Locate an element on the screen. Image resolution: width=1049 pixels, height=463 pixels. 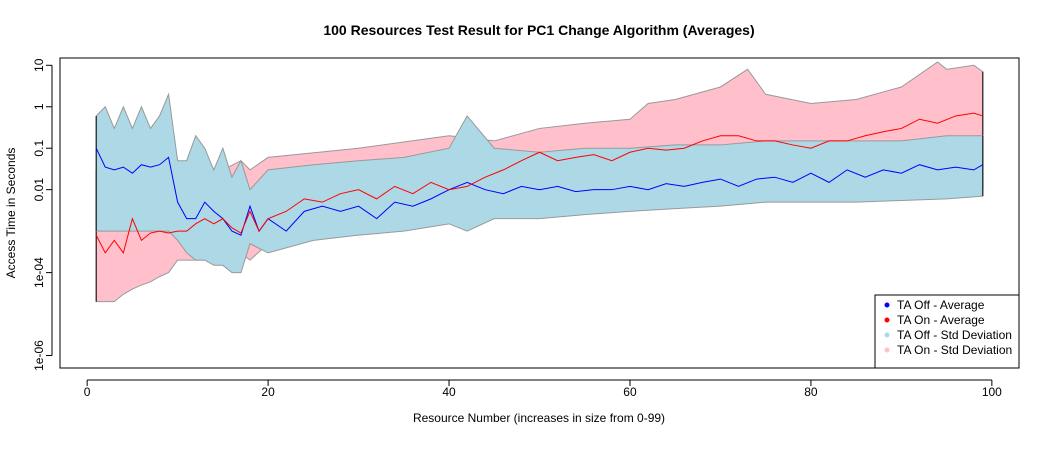
y-tick-label-5: 10 is located at coordinates (39, 65).